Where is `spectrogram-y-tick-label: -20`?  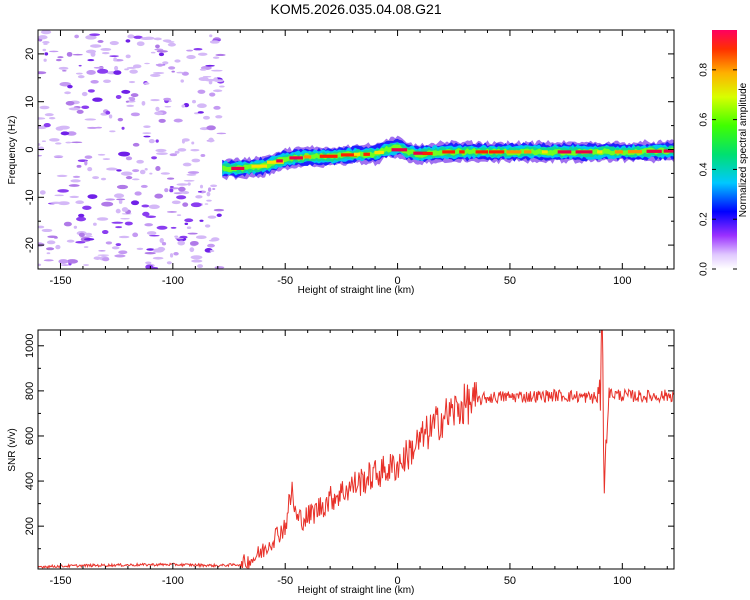
spectrogram-y-tick-label: -20 is located at coordinates (30, 245).